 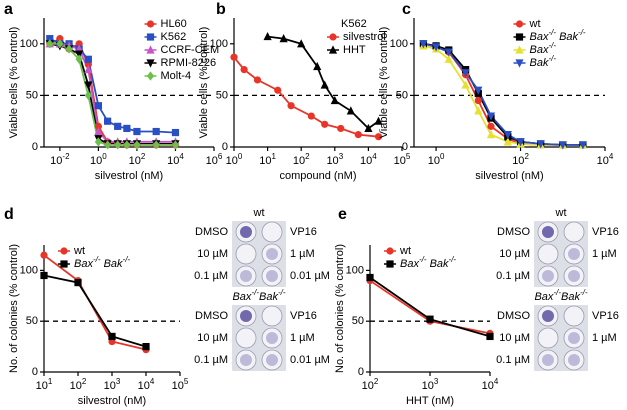 What do you see at coordinates (513, 316) in the screenshot?
I see `plate-label: DMSO` at bounding box center [513, 316].